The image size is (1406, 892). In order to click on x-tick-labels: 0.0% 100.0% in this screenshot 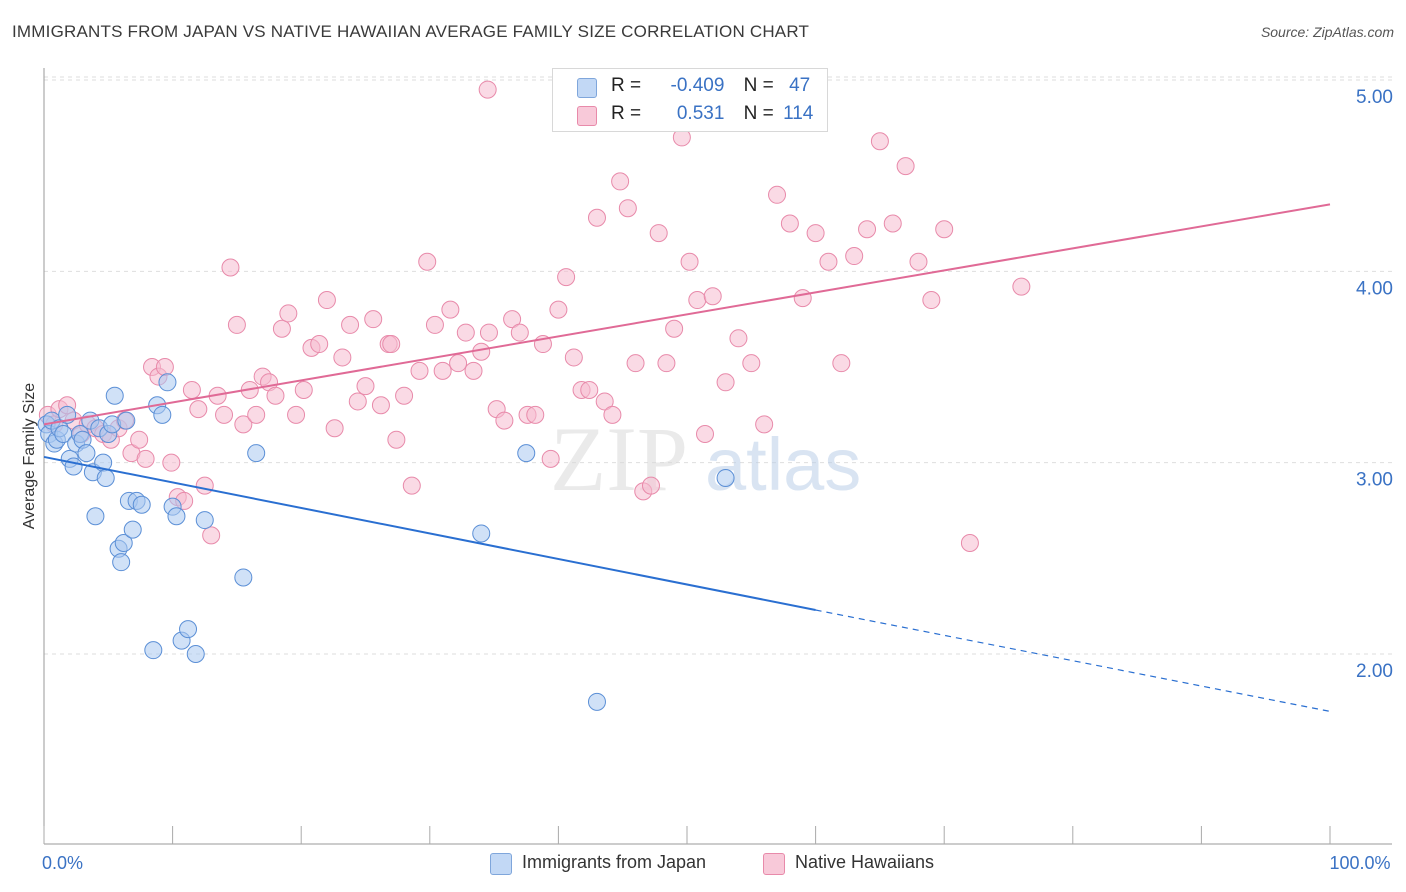, I will do `click(716, 863)`.